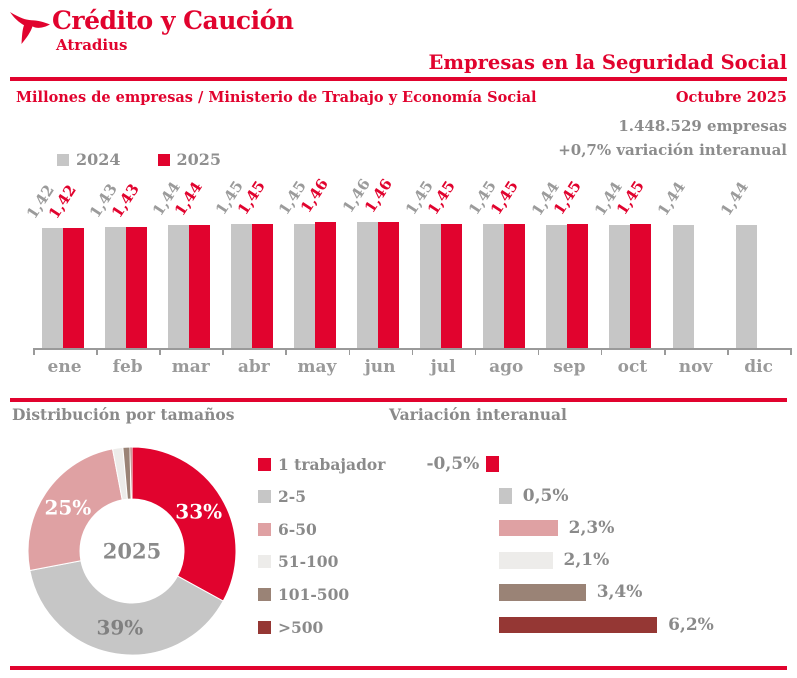 This screenshot has height=678, width=797. Describe the element at coordinates (388, 285) in the screenshot. I see `bar-2025-jun` at that location.